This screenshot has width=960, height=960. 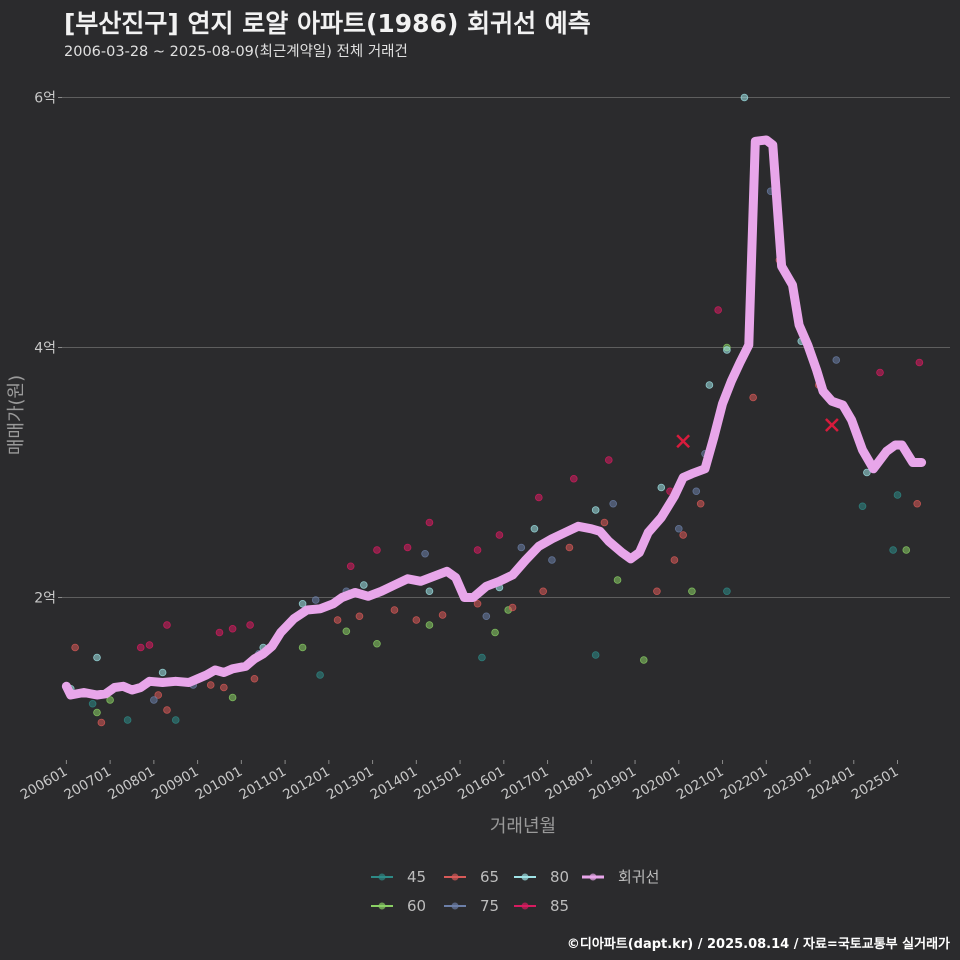 I want to click on legend-item-65: 65, so click(x=471, y=877).